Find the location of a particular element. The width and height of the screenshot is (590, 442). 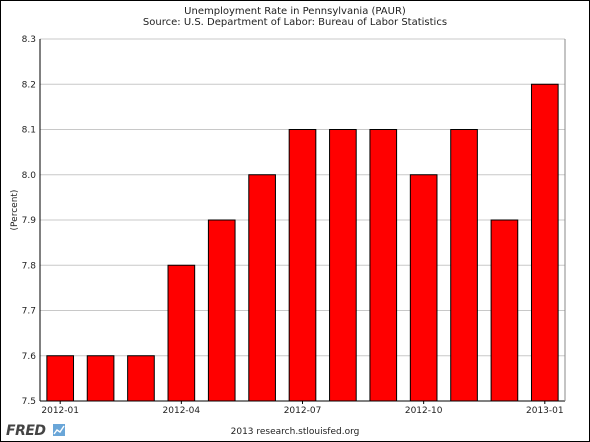

y-tick-label: 8.2 is located at coordinates (29, 85).